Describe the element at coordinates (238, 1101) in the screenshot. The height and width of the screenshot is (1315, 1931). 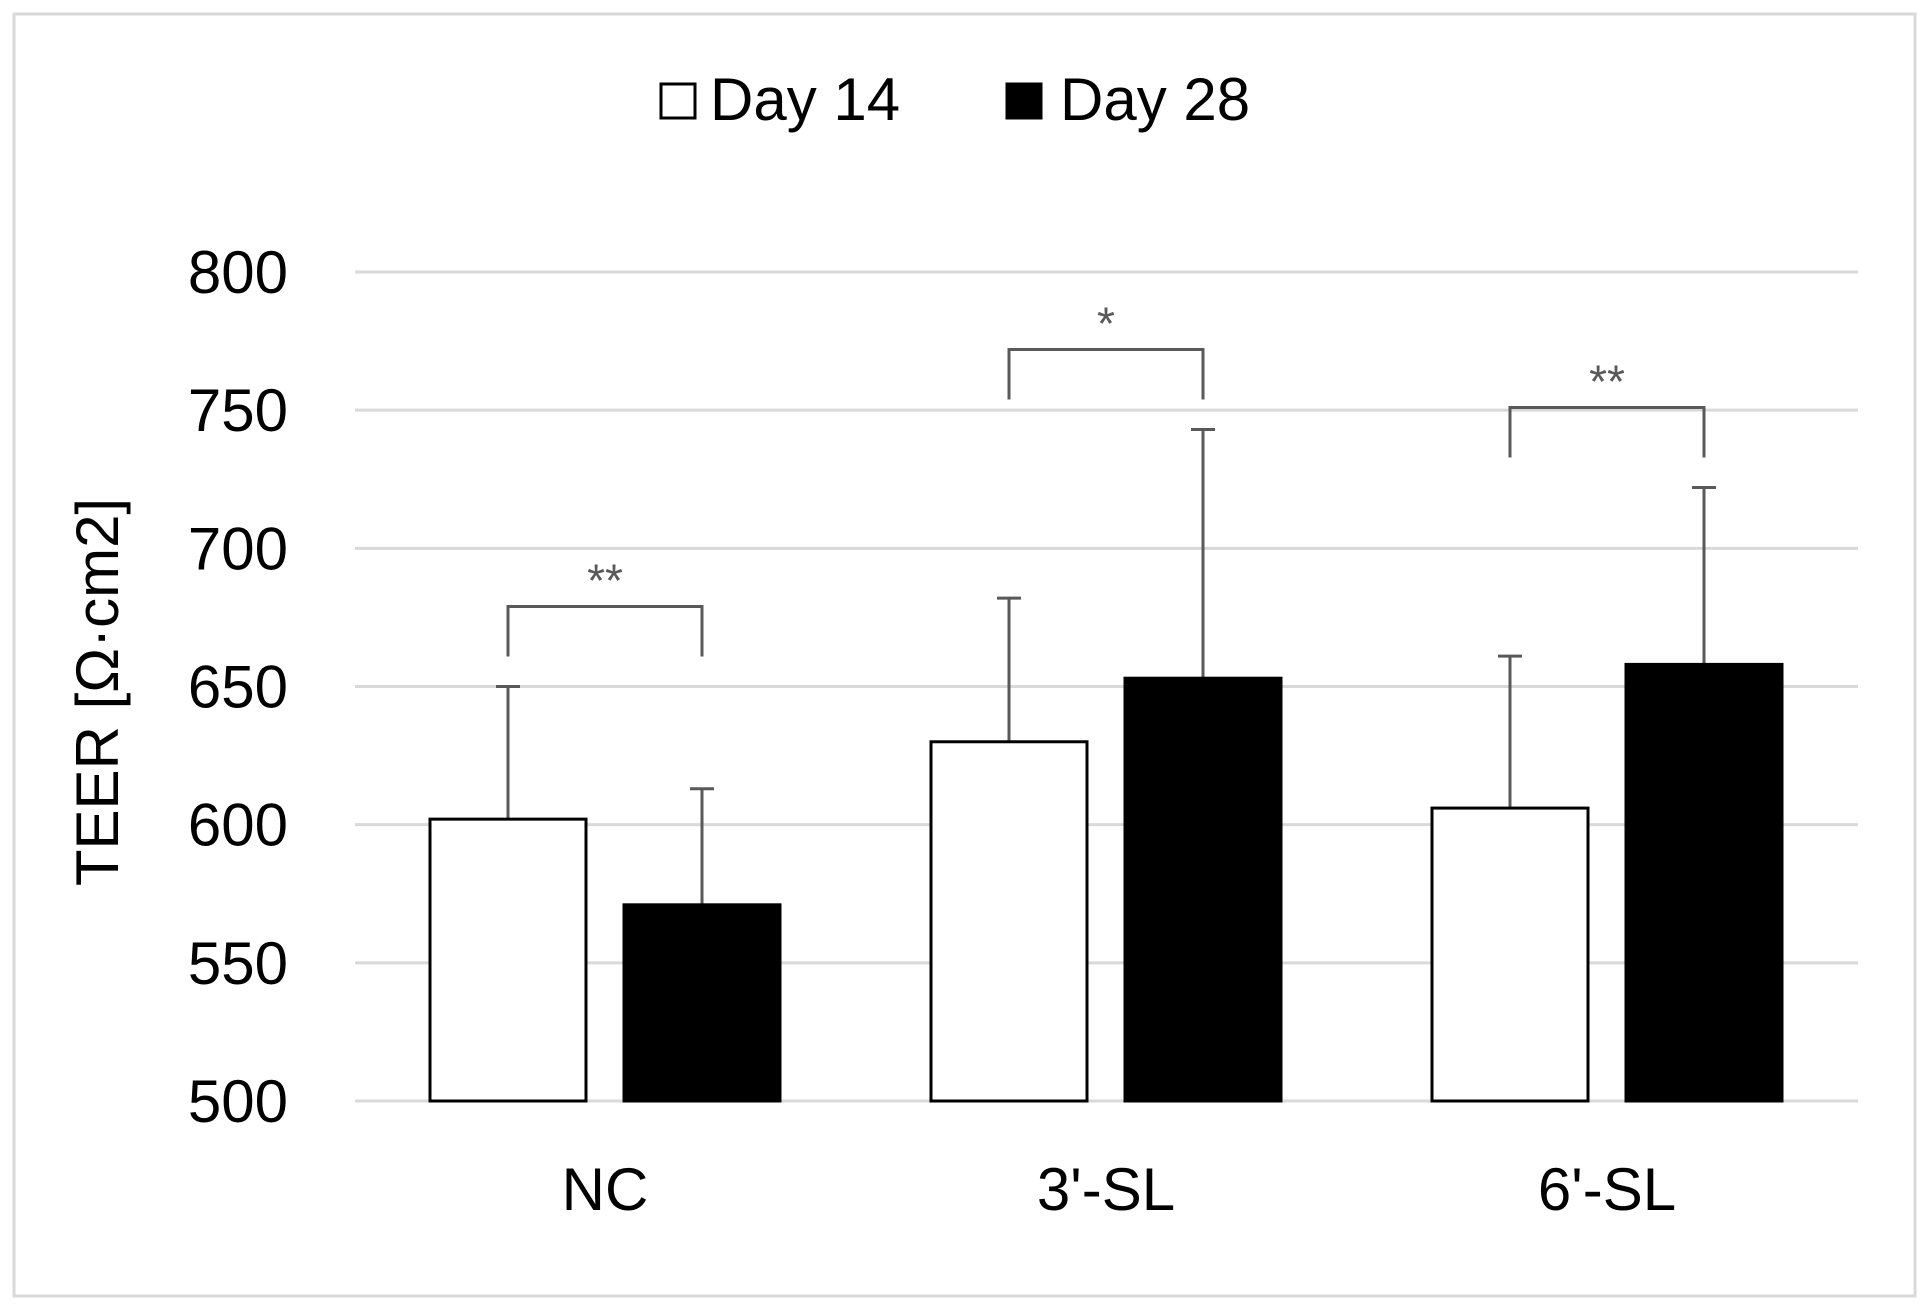
I see `y-tick-label-500: 500` at that location.